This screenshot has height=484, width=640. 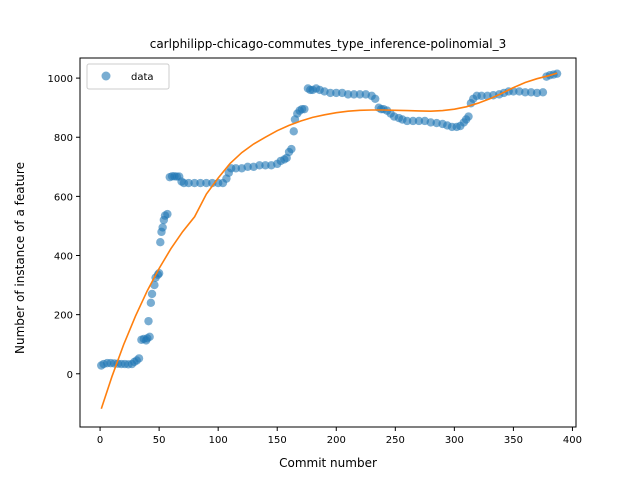 I want to click on y-tick-label: 400, so click(x=63, y=257).